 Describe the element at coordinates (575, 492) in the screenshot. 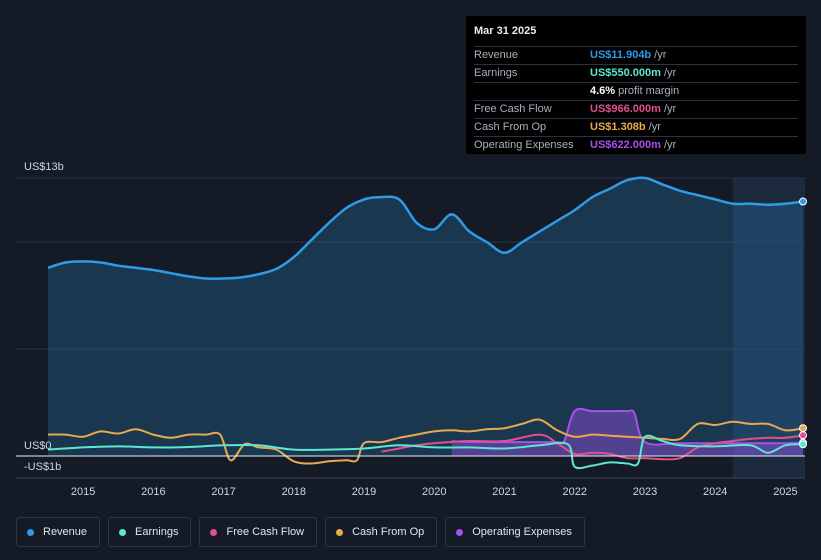

I see `x-tick-label: 2022` at that location.